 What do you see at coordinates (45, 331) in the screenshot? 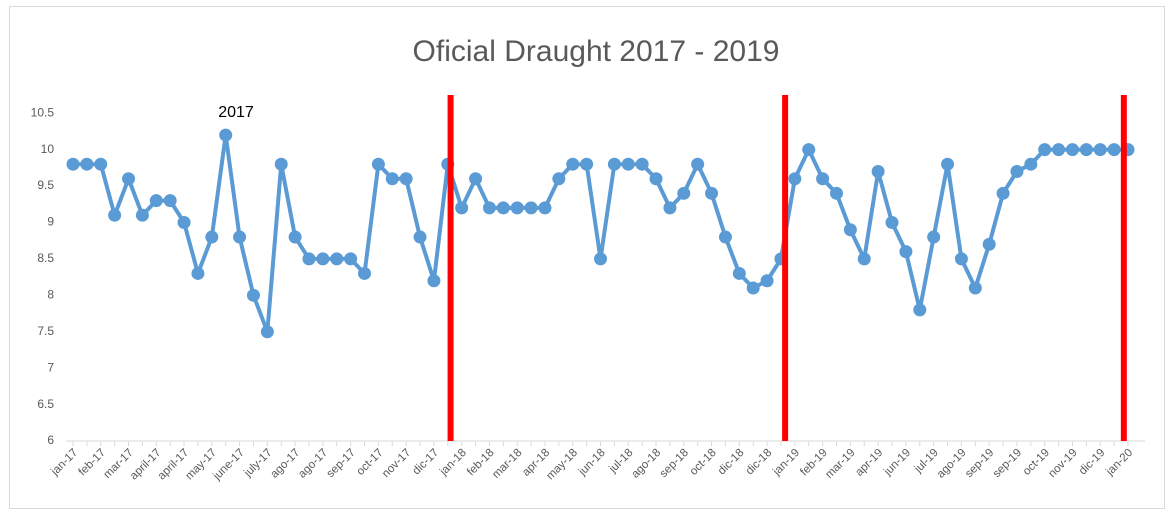
I see `y-tick-label: 7.5` at bounding box center [45, 331].